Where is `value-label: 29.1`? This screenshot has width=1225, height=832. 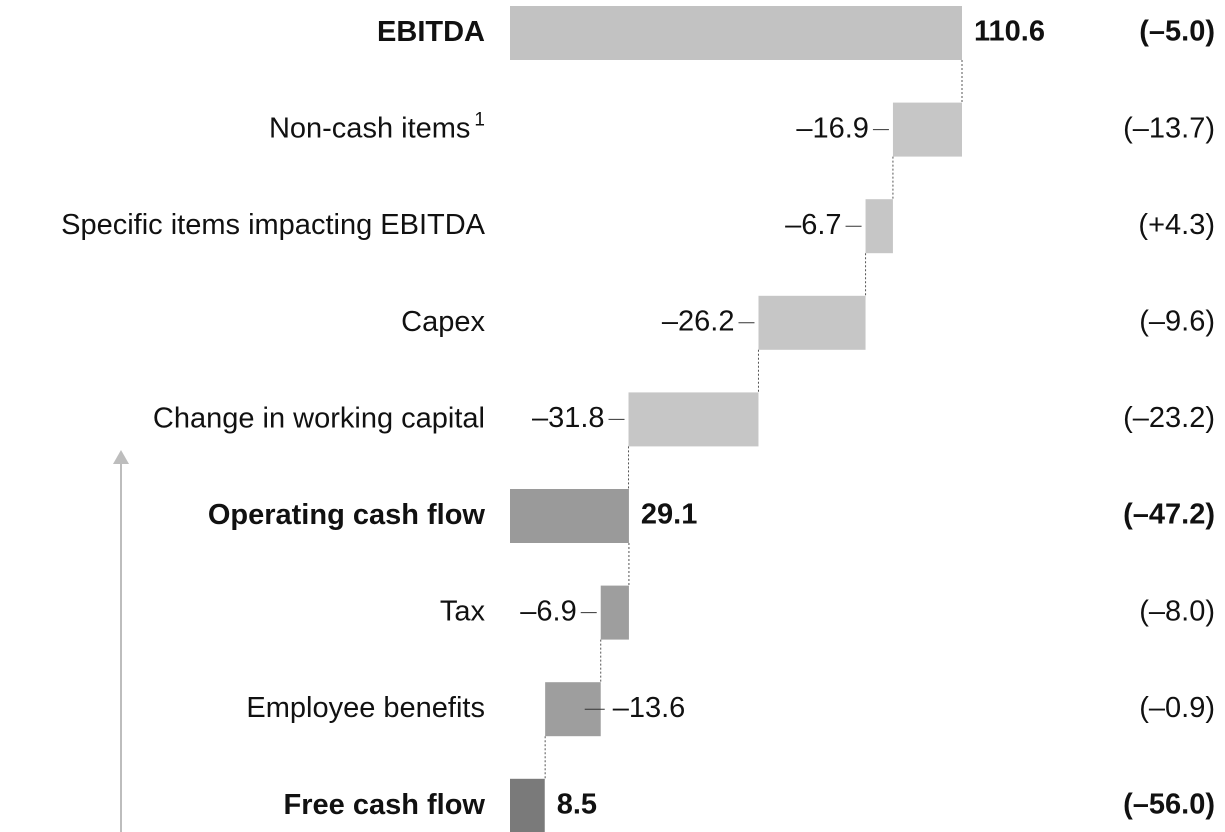
value-label: 29.1 is located at coordinates (669, 515).